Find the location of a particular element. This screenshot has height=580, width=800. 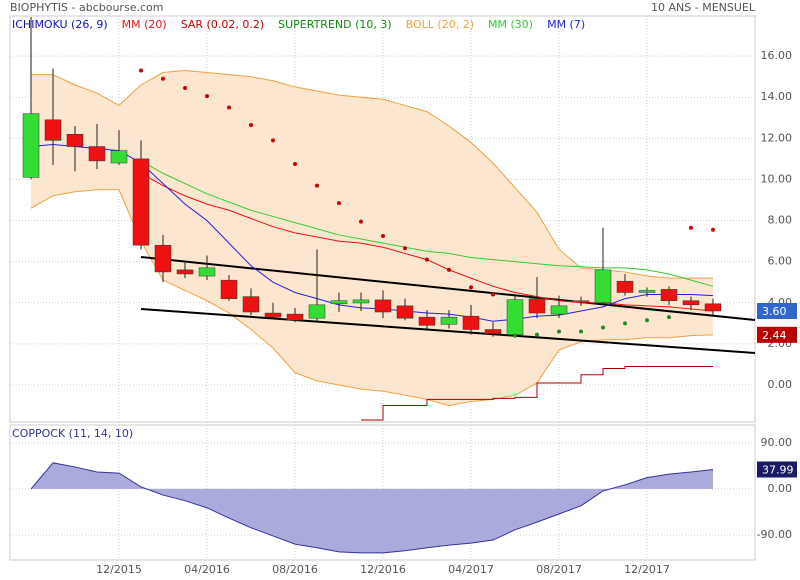

value-badge-label: 3.60 is located at coordinates (774, 311).